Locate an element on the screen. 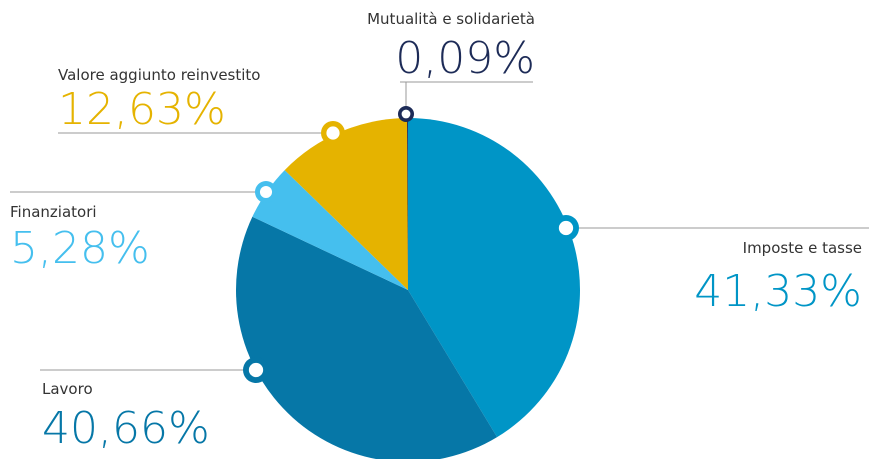 The width and height of the screenshot is (869, 459). data-label: 5,28% is located at coordinates (80, 248).